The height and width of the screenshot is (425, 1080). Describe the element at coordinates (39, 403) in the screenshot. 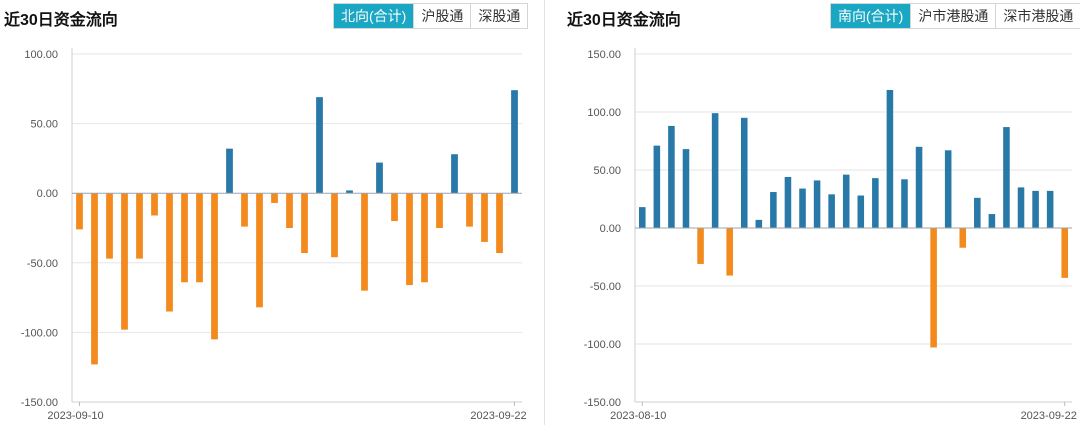

I see `north-y-tick-label: -150.00` at that location.